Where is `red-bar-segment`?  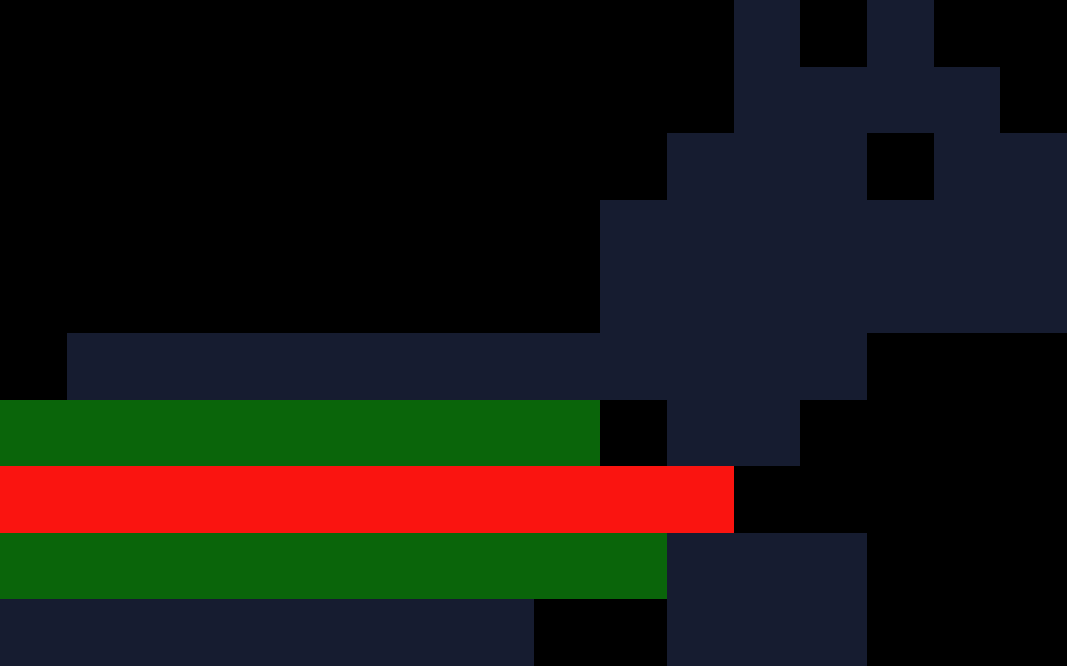
red-bar-segment is located at coordinates (367, 499).